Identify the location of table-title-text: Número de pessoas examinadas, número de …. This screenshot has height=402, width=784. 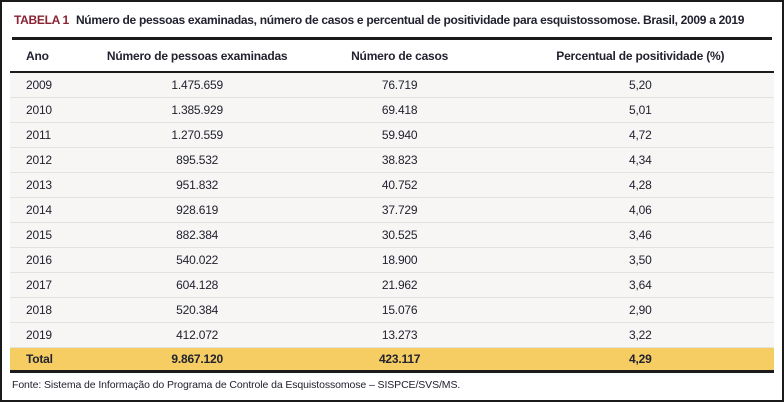
(410, 19).